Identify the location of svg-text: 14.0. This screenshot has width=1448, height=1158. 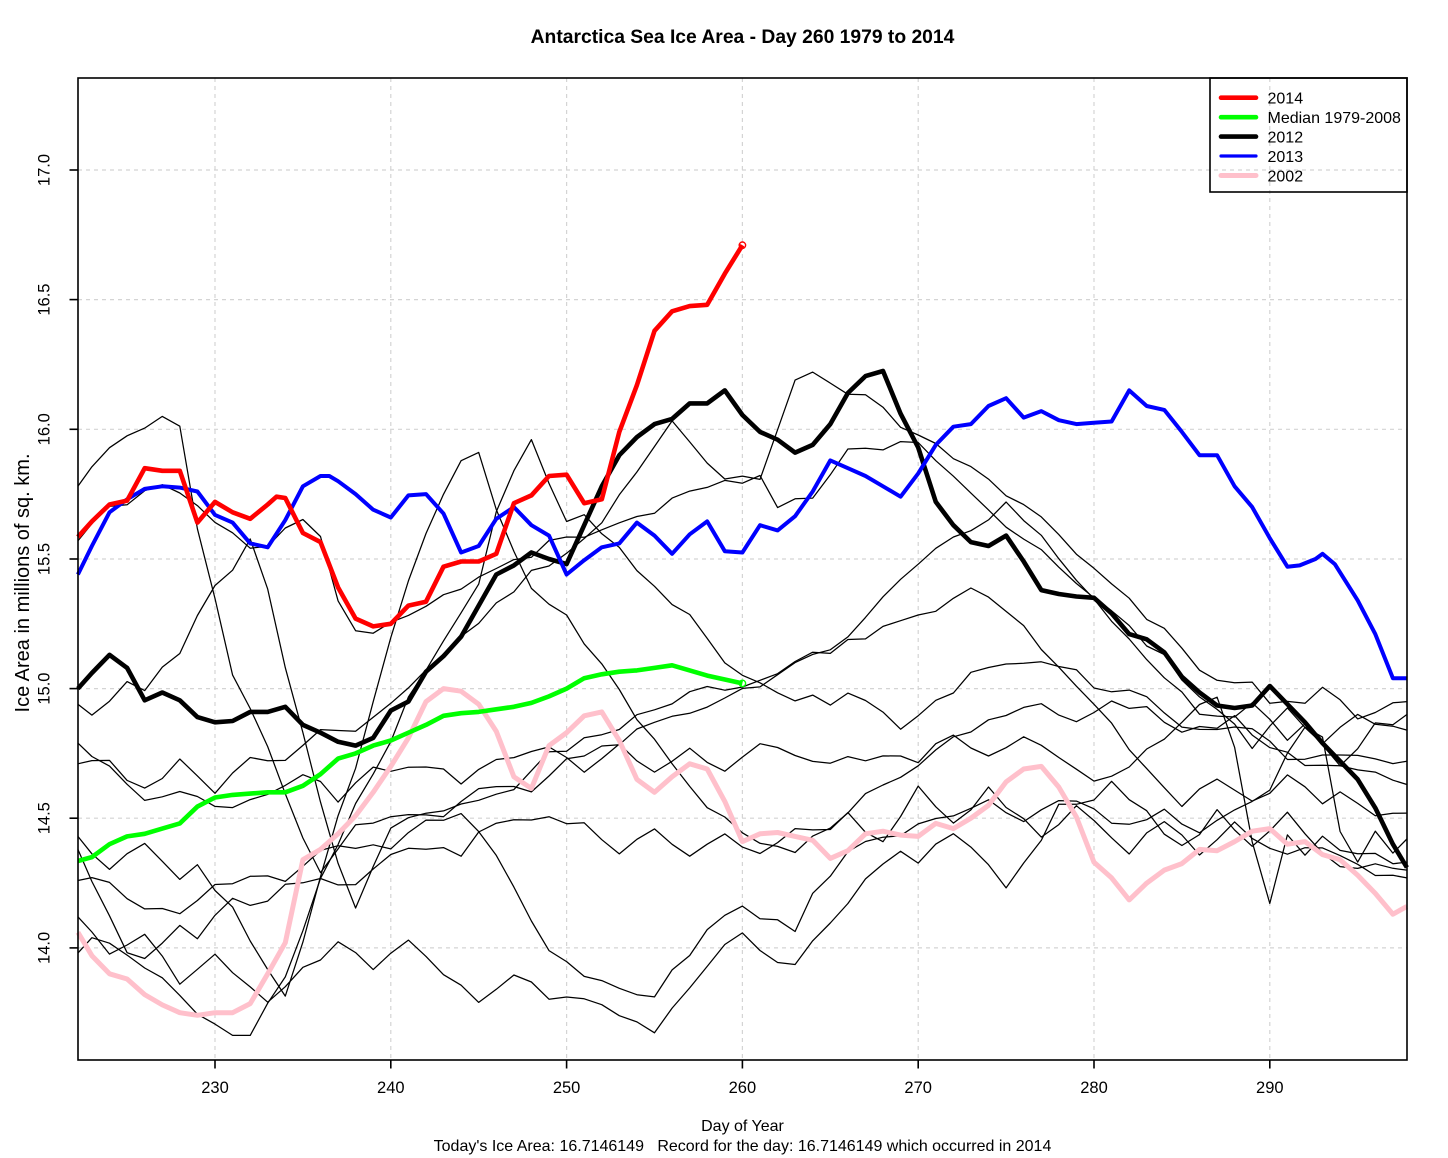
(45, 948).